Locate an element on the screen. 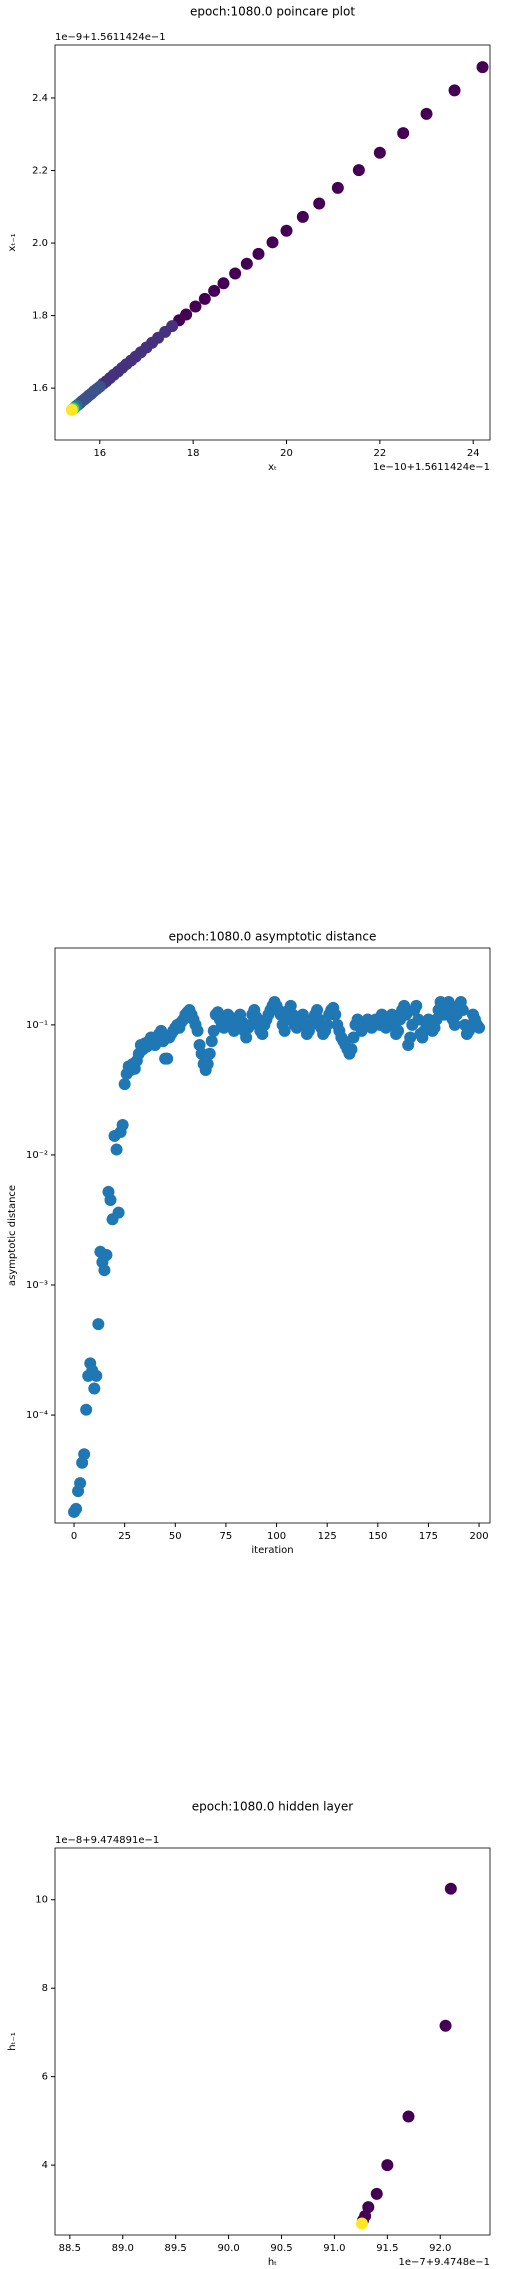 Image resolution: width=506 pixels, height=2269 pixels. y-axis-label: xₜ₋₁ is located at coordinates (12, 242).